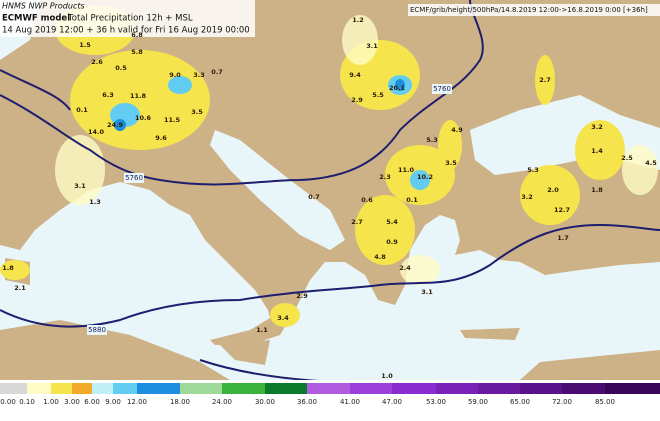 The width and height of the screenshot is (660, 421). What do you see at coordinates (172, 120) in the screenshot?
I see `precipitation-label: 11.5` at bounding box center [172, 120].